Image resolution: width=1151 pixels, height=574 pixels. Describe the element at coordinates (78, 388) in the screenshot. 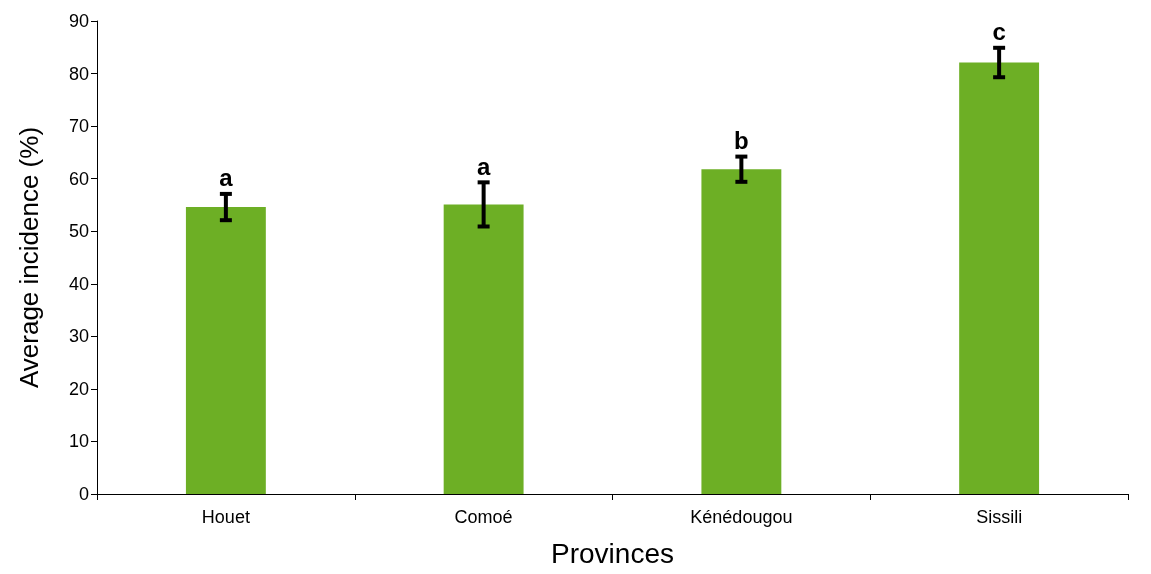

I see `y-tick-label: 20` at that location.